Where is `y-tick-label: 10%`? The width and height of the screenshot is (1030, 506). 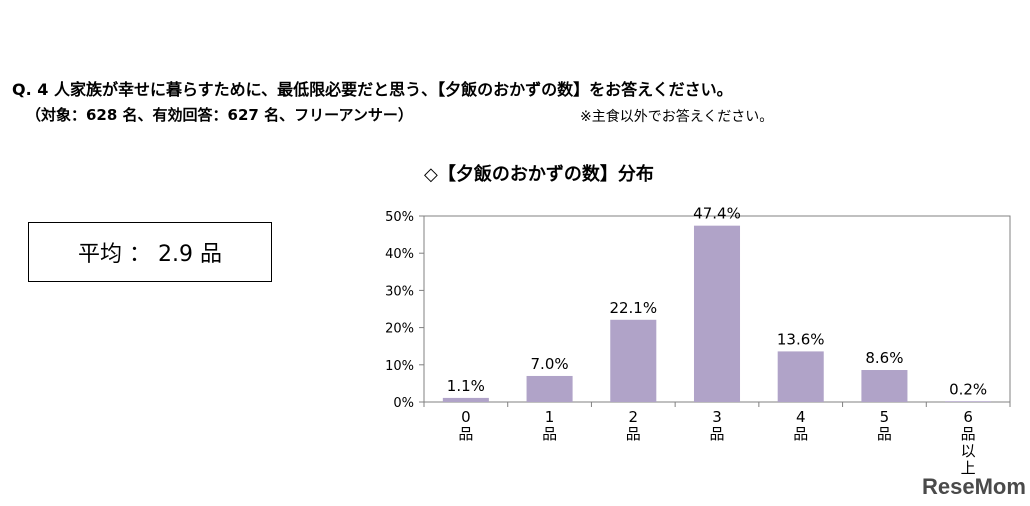
y-tick-label: 10% is located at coordinates (399, 366).